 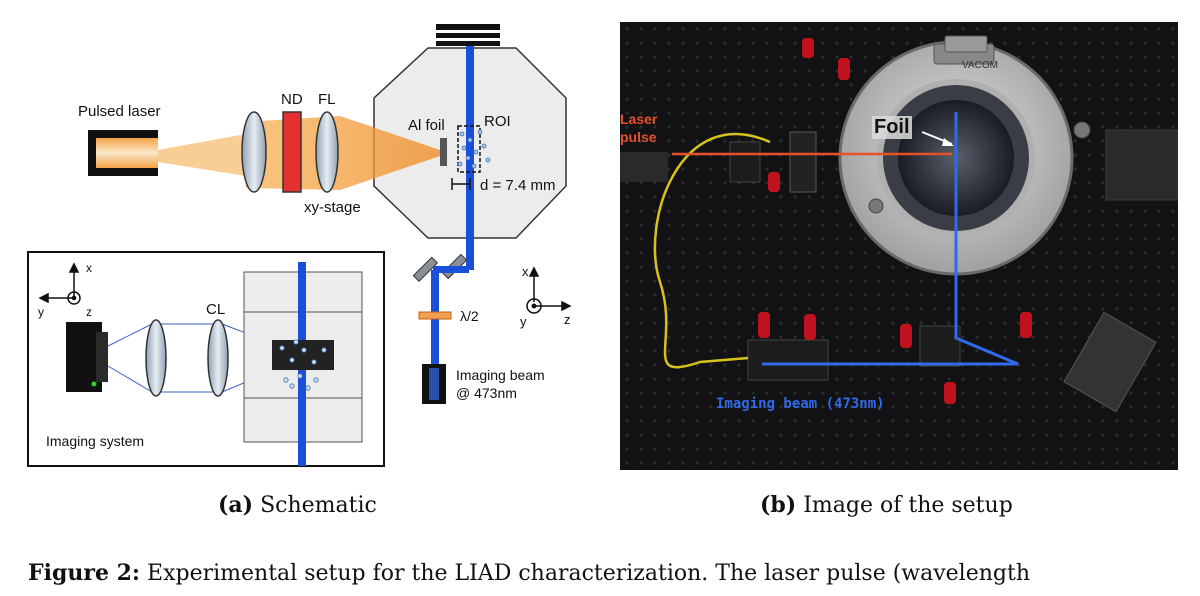 What do you see at coordinates (461, 184) in the screenshot?
I see `distance-marker` at bounding box center [461, 184].